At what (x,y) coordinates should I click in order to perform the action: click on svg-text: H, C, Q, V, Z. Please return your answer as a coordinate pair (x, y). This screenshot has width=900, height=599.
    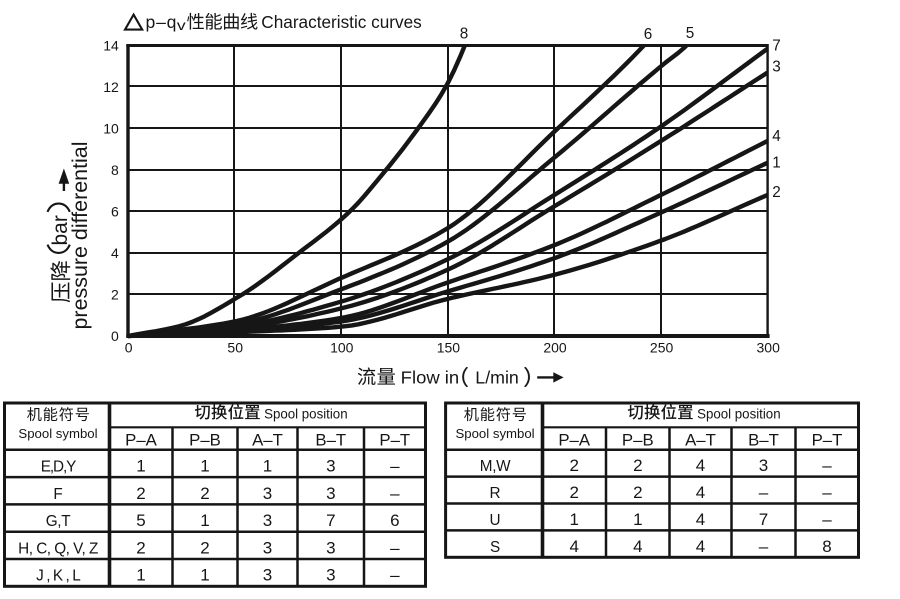
    Looking at the image, I should click on (58, 548).